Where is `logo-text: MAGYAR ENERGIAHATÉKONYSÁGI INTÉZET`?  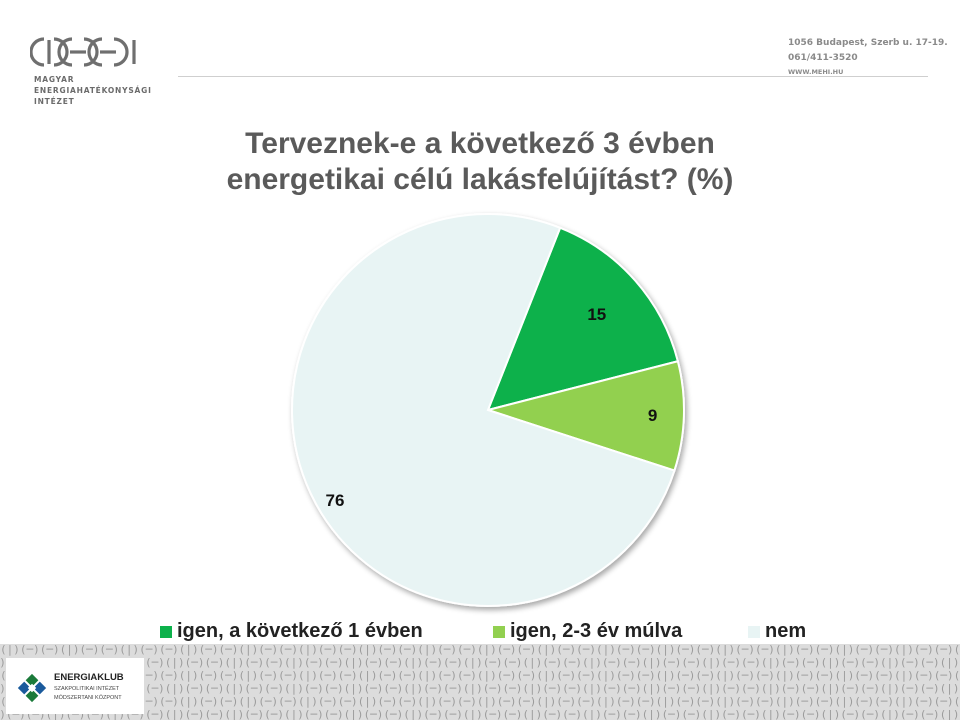
logo-text: MAGYAR ENERGIAHATÉKONYSÁGI INTÉZET is located at coordinates (104, 90).